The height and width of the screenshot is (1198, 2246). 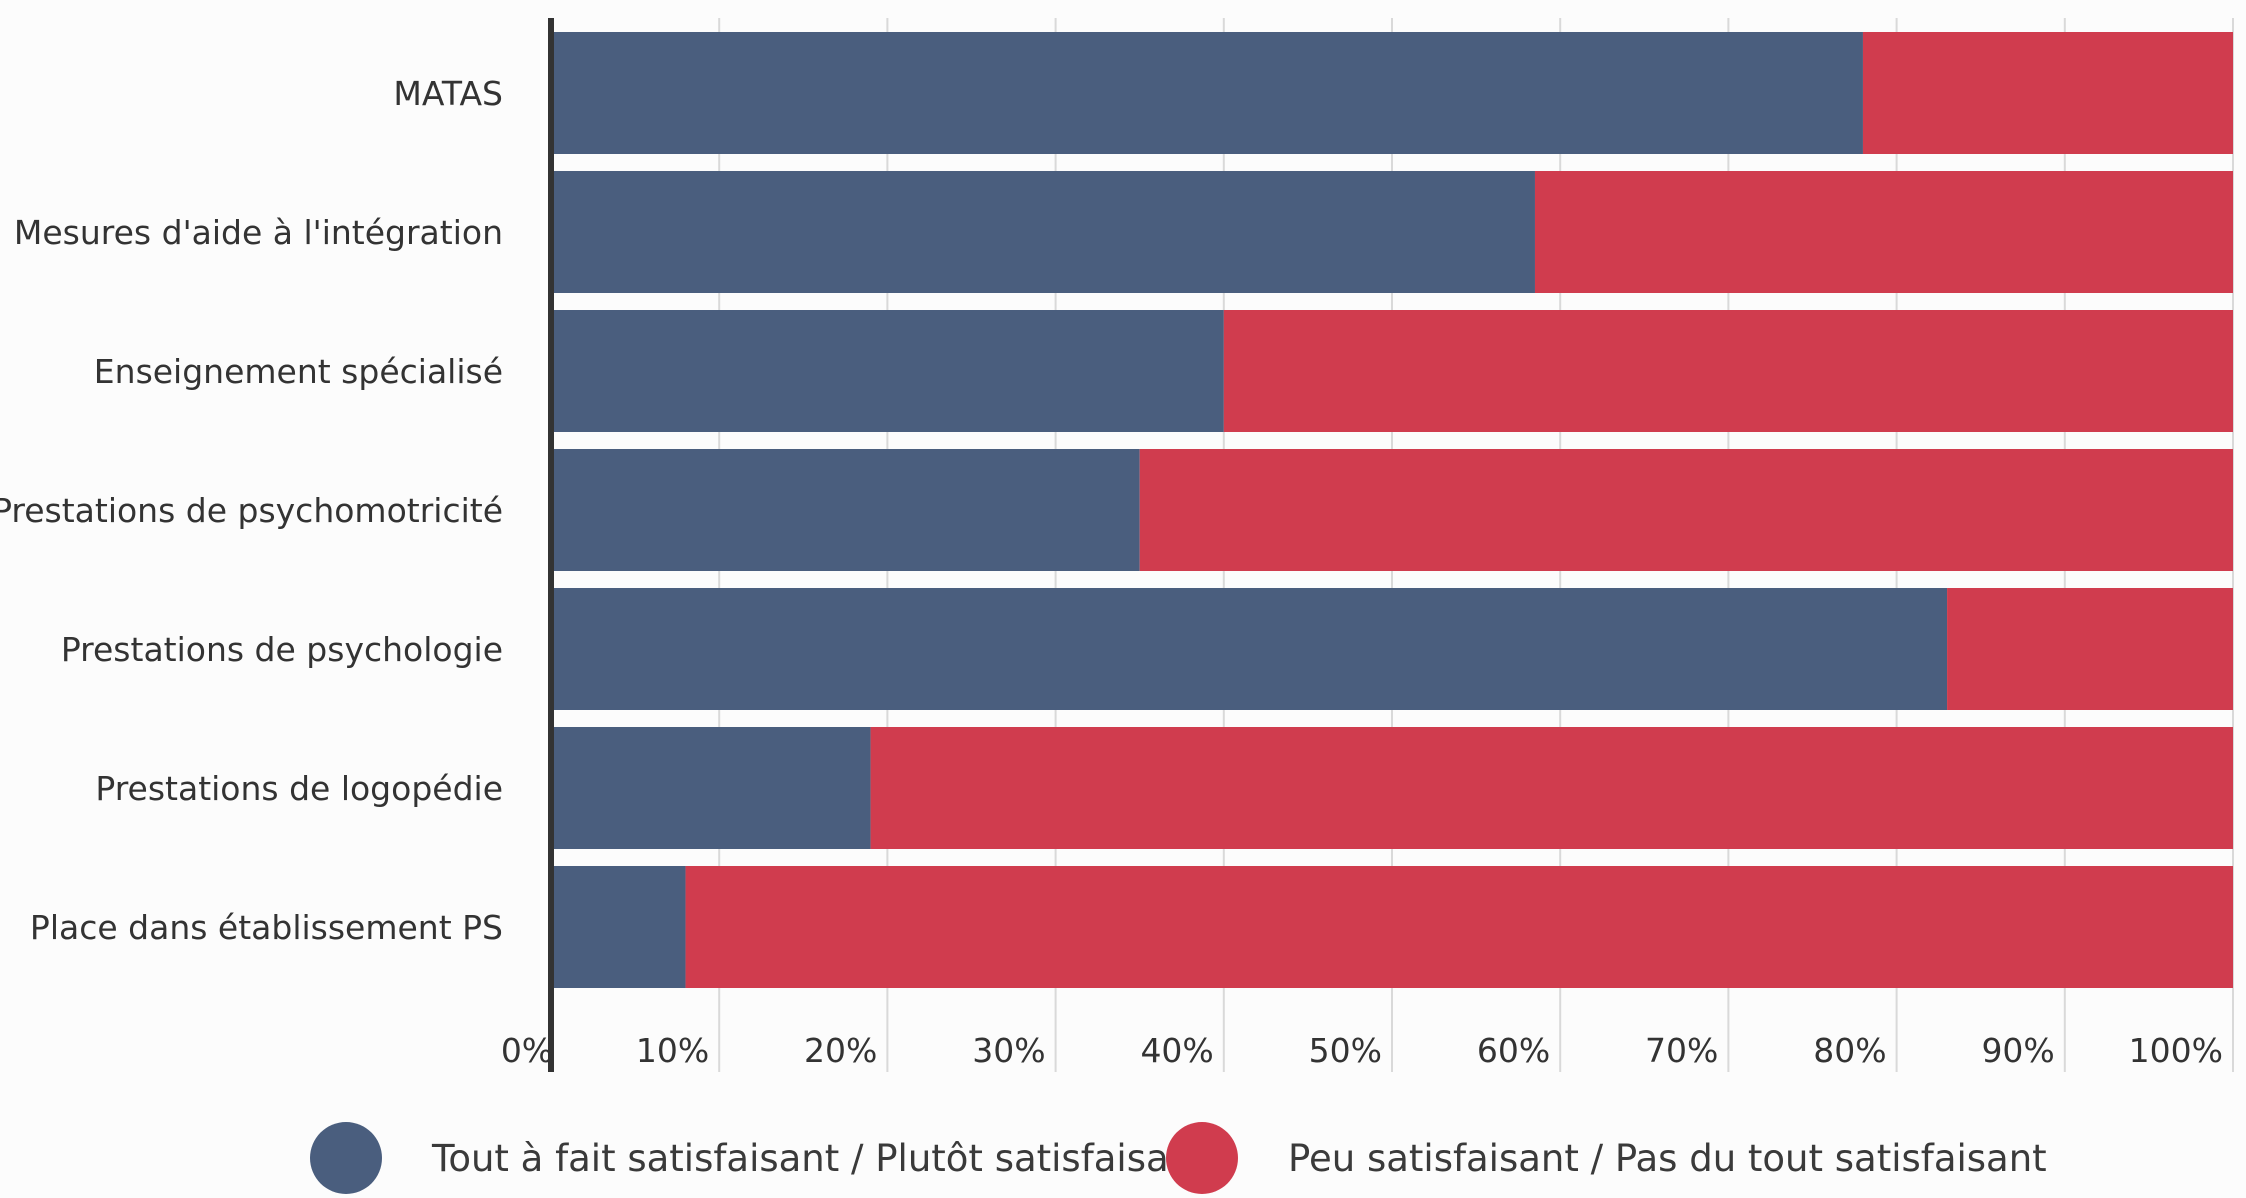 What do you see at coordinates (282, 649) in the screenshot?
I see `category-label: Prestations de psychologie` at bounding box center [282, 649].